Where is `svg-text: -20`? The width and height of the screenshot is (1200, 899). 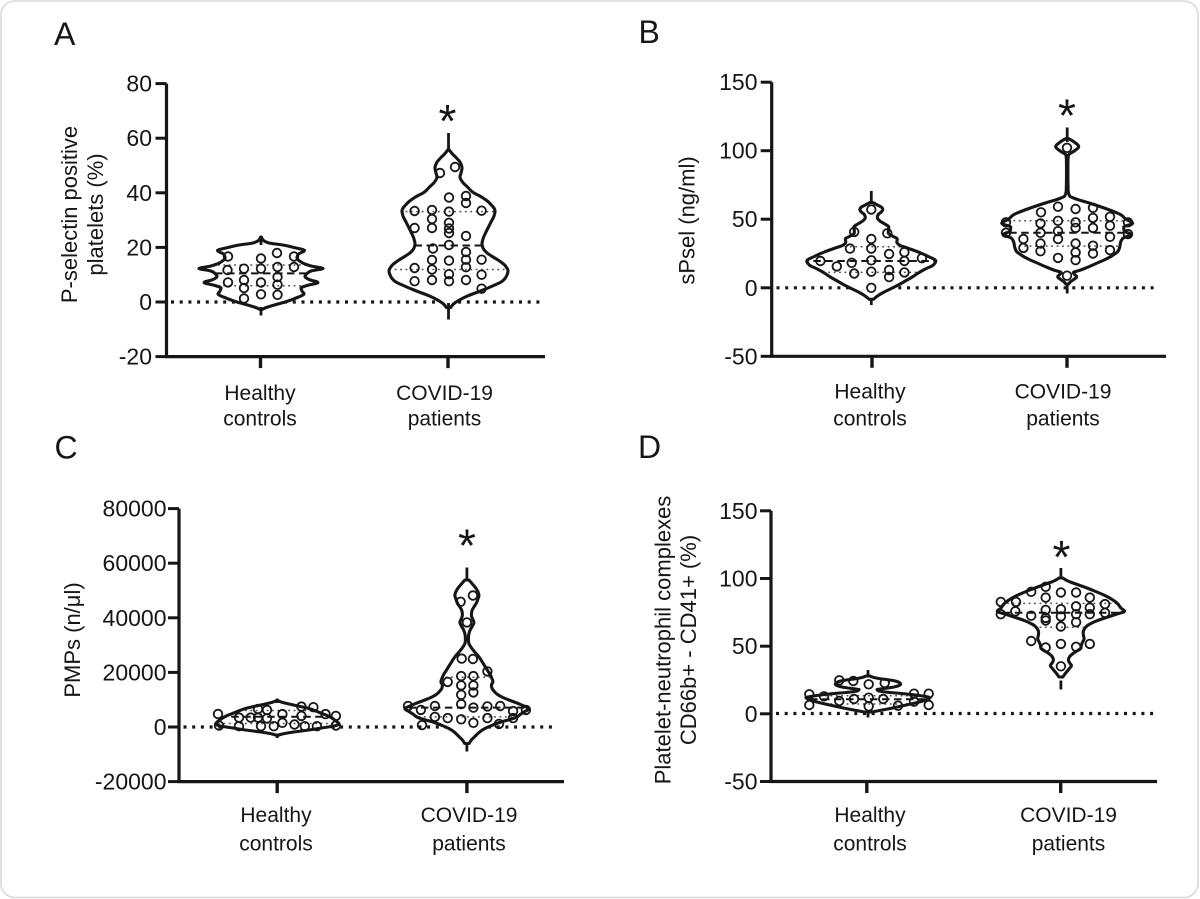 svg-text: -20 is located at coordinates (135, 357).